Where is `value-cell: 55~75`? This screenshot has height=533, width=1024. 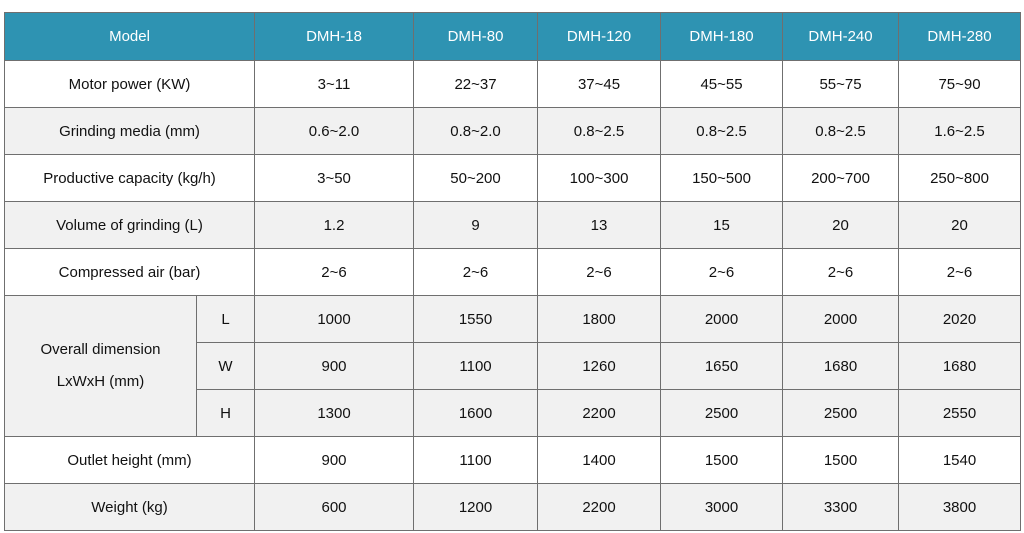 value-cell: 55~75 is located at coordinates (841, 84).